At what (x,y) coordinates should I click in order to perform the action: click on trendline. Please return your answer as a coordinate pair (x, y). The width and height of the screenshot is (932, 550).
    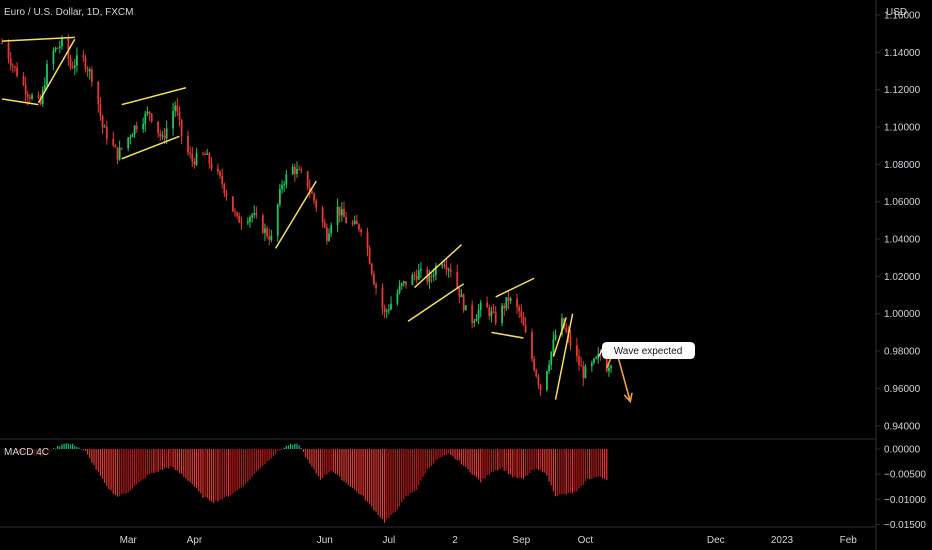
    Looking at the image, I should click on (515, 287).